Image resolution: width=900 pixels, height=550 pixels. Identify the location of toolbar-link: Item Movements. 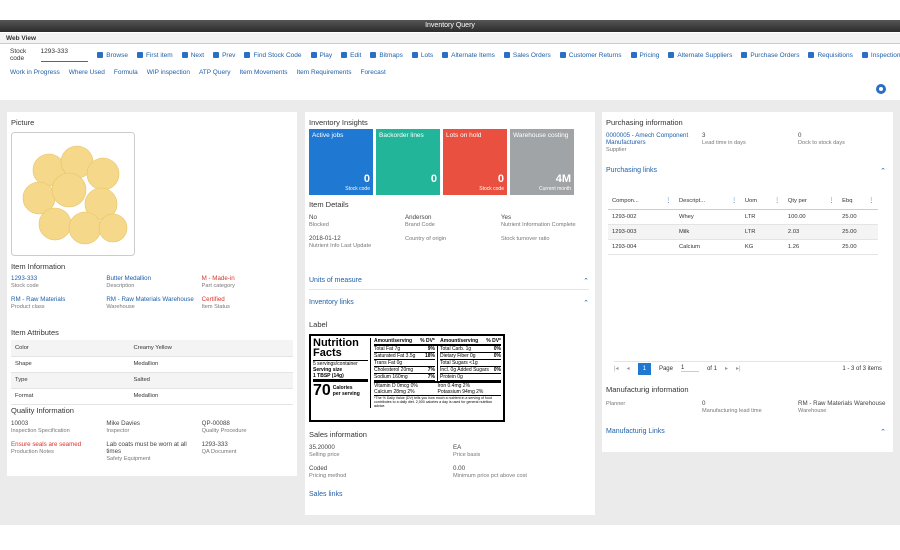
(263, 72).